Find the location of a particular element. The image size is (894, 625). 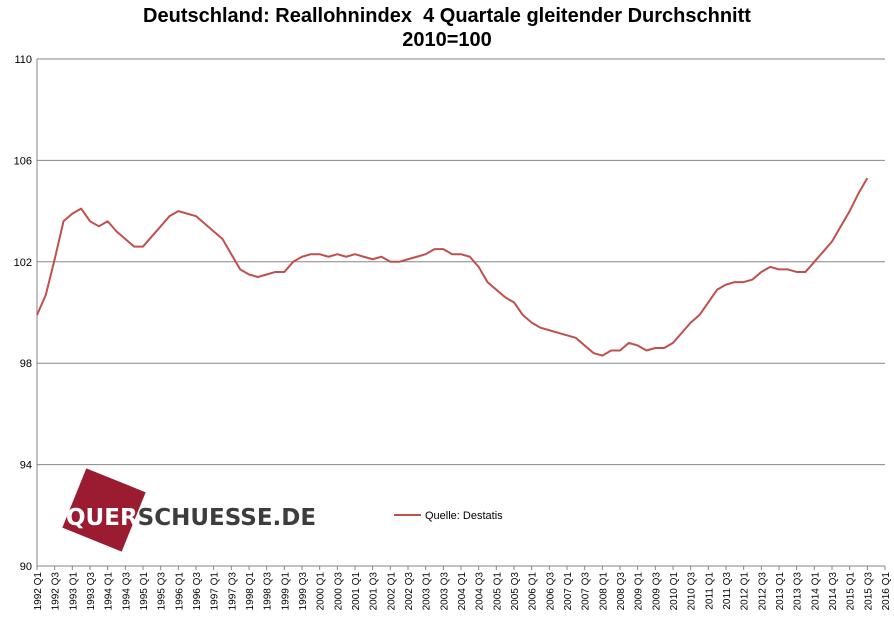

x-tick-label: 1994 Q1 is located at coordinates (109, 591).